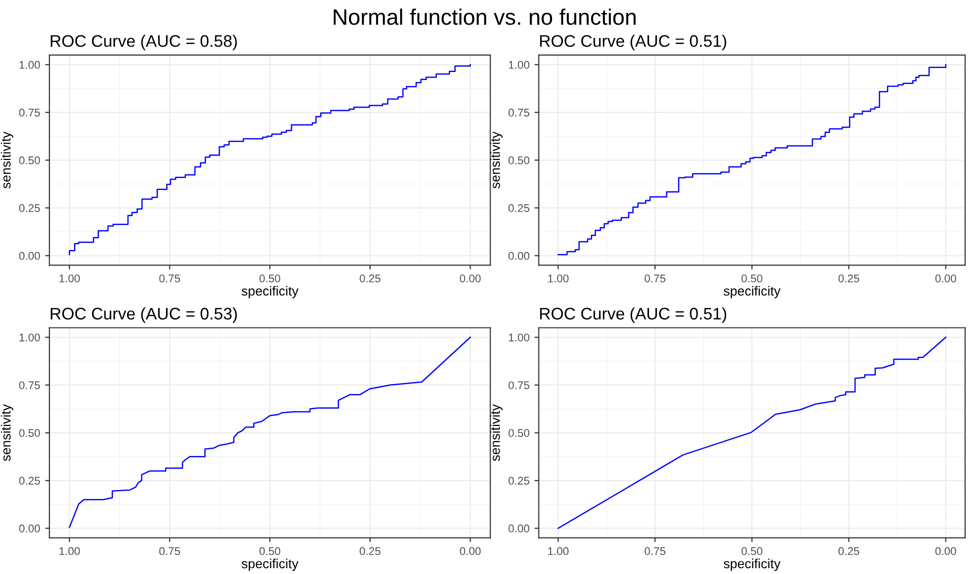 The width and height of the screenshot is (969, 574). What do you see at coordinates (485, 16) in the screenshot?
I see `text: Normal function vs. no function` at bounding box center [485, 16].